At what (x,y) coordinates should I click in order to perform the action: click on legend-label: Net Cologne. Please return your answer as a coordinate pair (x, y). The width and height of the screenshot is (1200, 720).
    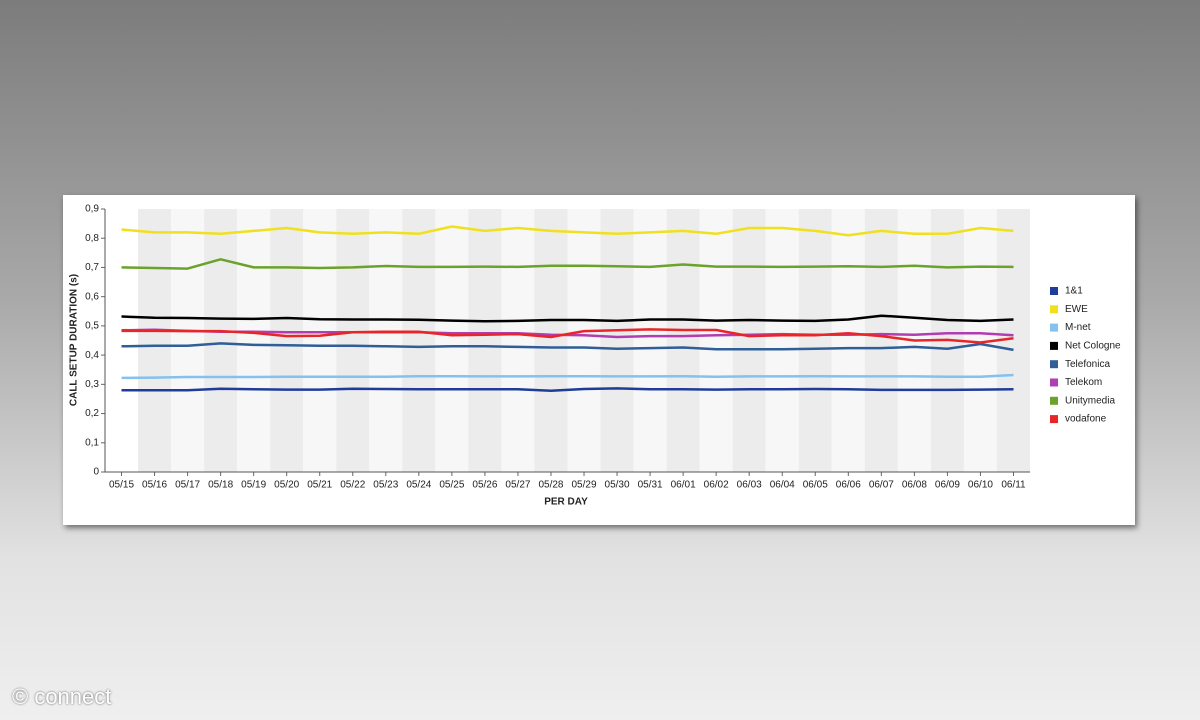
    Looking at the image, I should click on (1093, 346).